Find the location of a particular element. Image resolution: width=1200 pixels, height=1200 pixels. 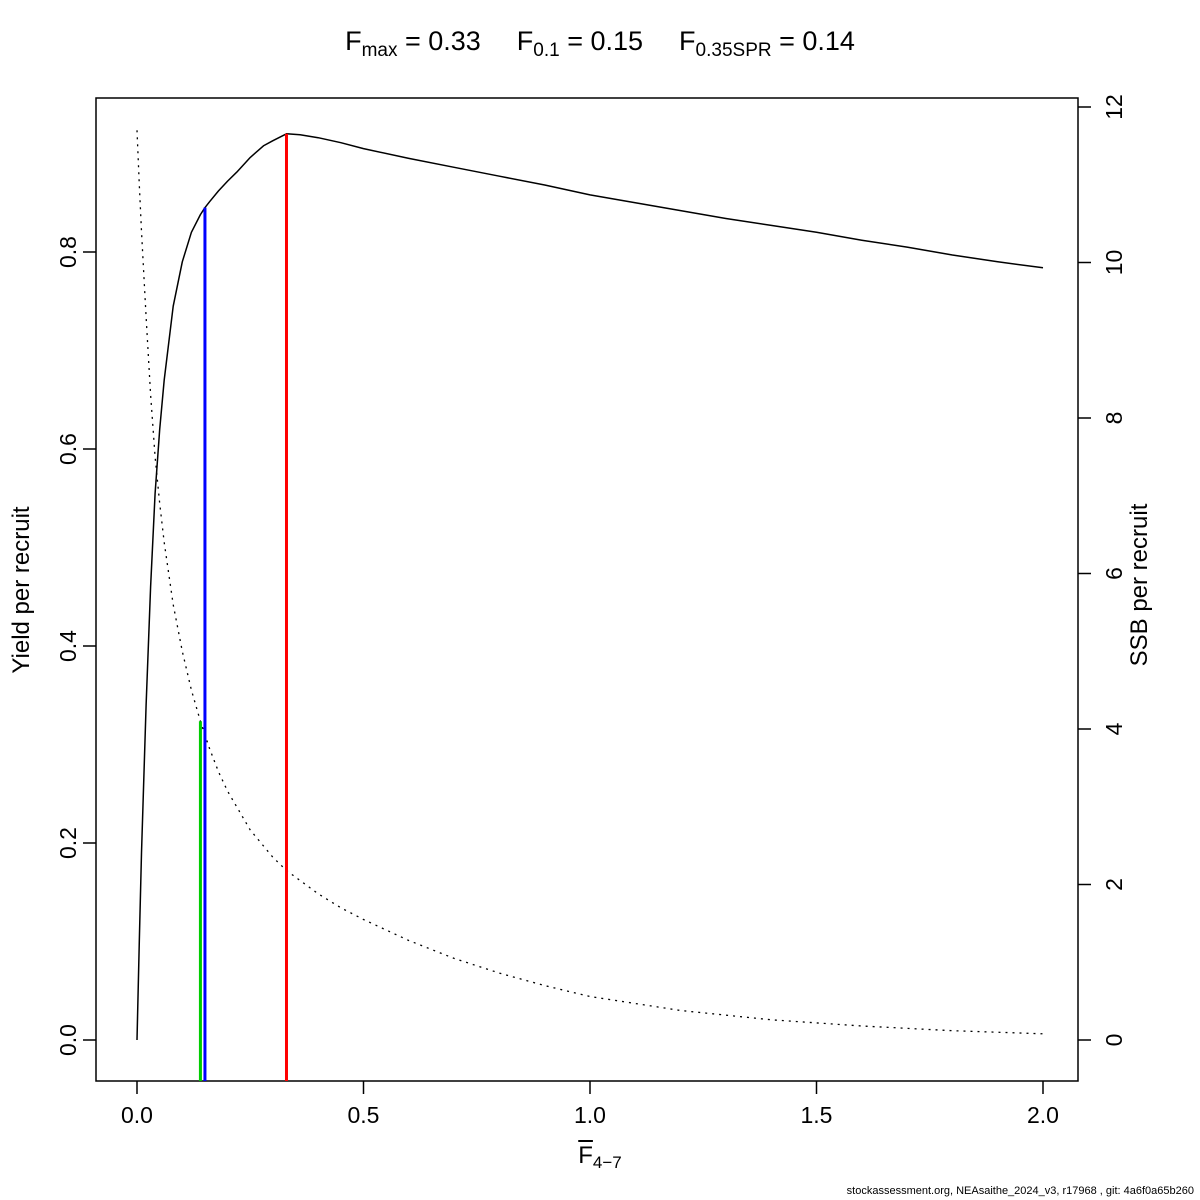

y-right-tick-label: 12 is located at coordinates (1114, 107).